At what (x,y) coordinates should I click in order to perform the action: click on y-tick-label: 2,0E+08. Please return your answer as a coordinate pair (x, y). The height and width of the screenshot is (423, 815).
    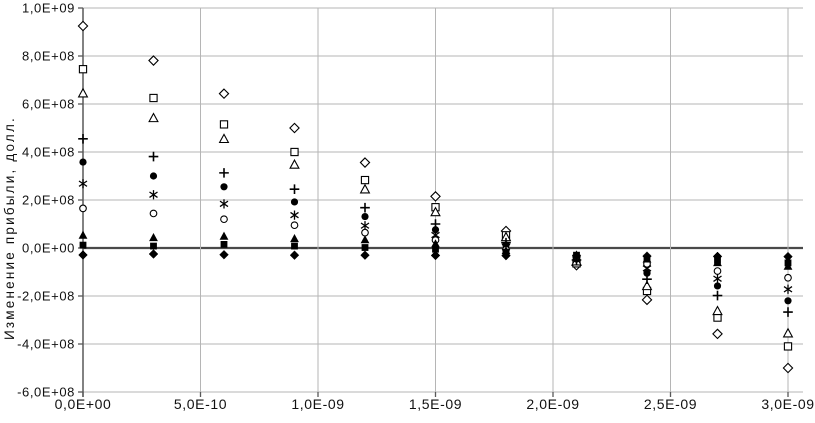
    Looking at the image, I should click on (48, 200).